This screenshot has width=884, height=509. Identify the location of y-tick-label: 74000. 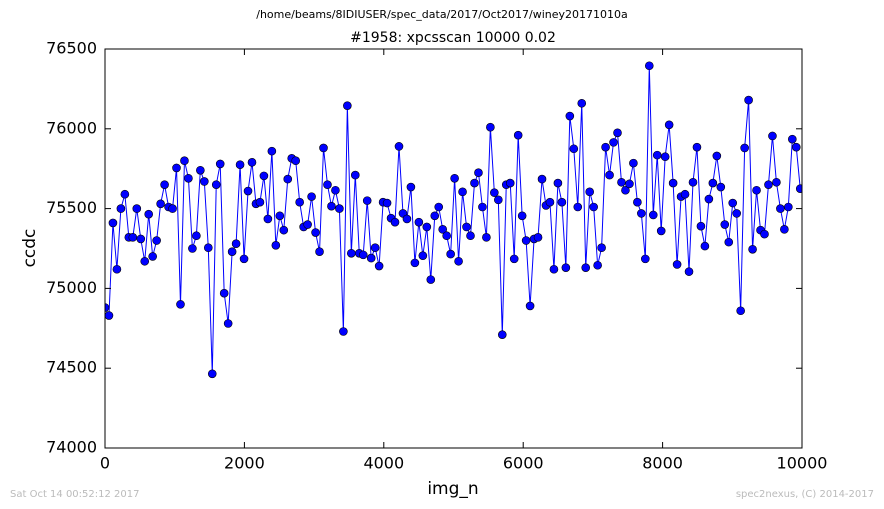
(71, 447).